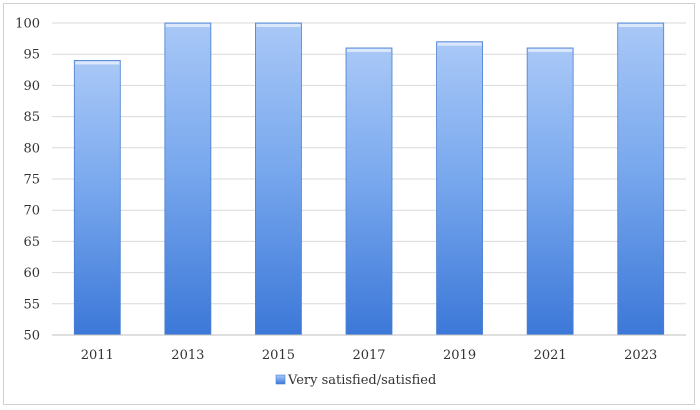  What do you see at coordinates (550, 355) in the screenshot?
I see `x-tick-label: 2021` at bounding box center [550, 355].